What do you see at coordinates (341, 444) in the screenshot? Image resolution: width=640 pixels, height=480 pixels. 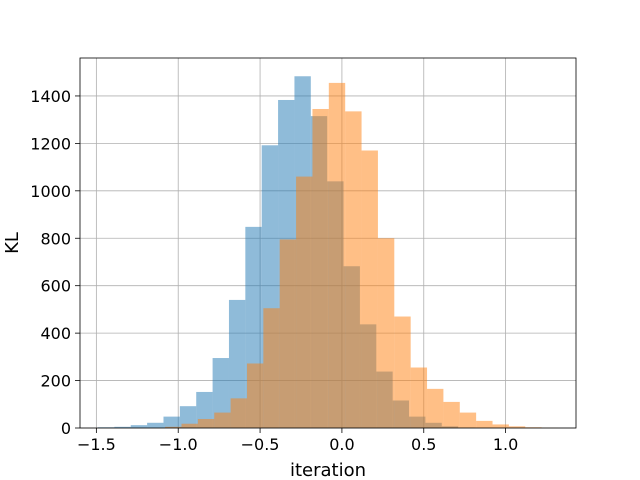 I see `x-tick-label: 0.0` at bounding box center [341, 444].